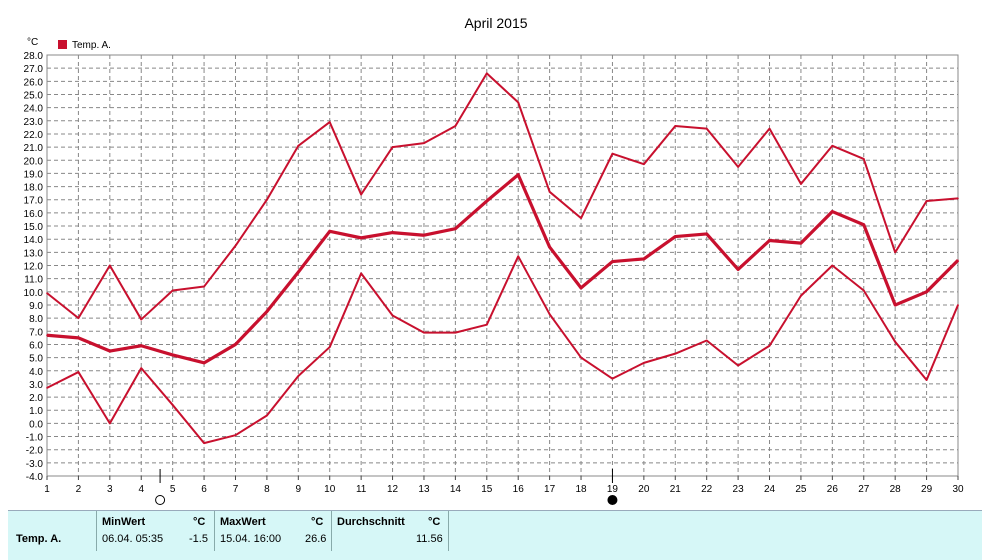 Image resolution: width=990 pixels, height=560 pixels. I want to click on y-tick-label: 13.0, so click(34, 253).